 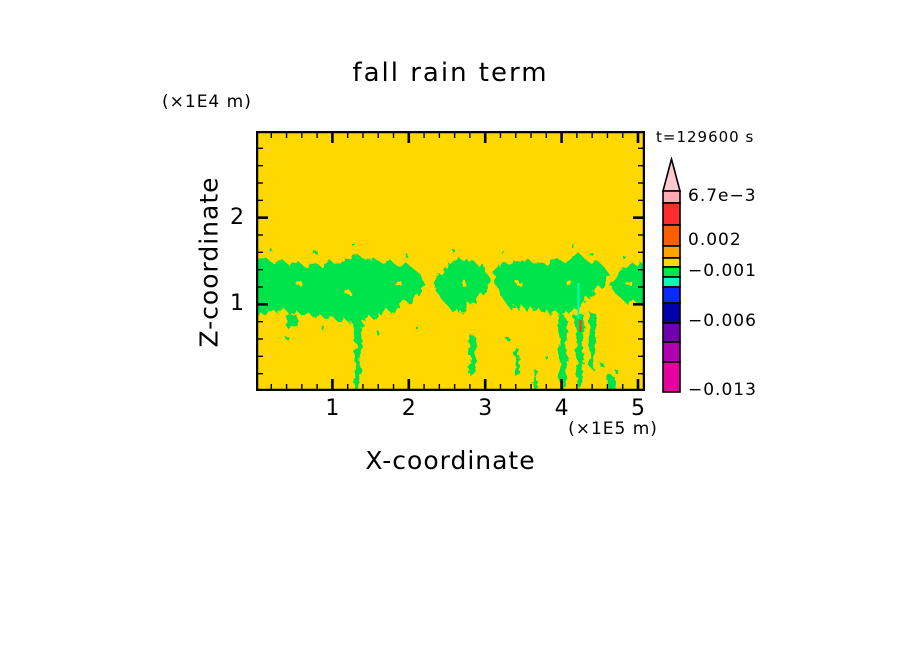 What do you see at coordinates (237, 304) in the screenshot?
I see `y-tick-label: 1` at bounding box center [237, 304].